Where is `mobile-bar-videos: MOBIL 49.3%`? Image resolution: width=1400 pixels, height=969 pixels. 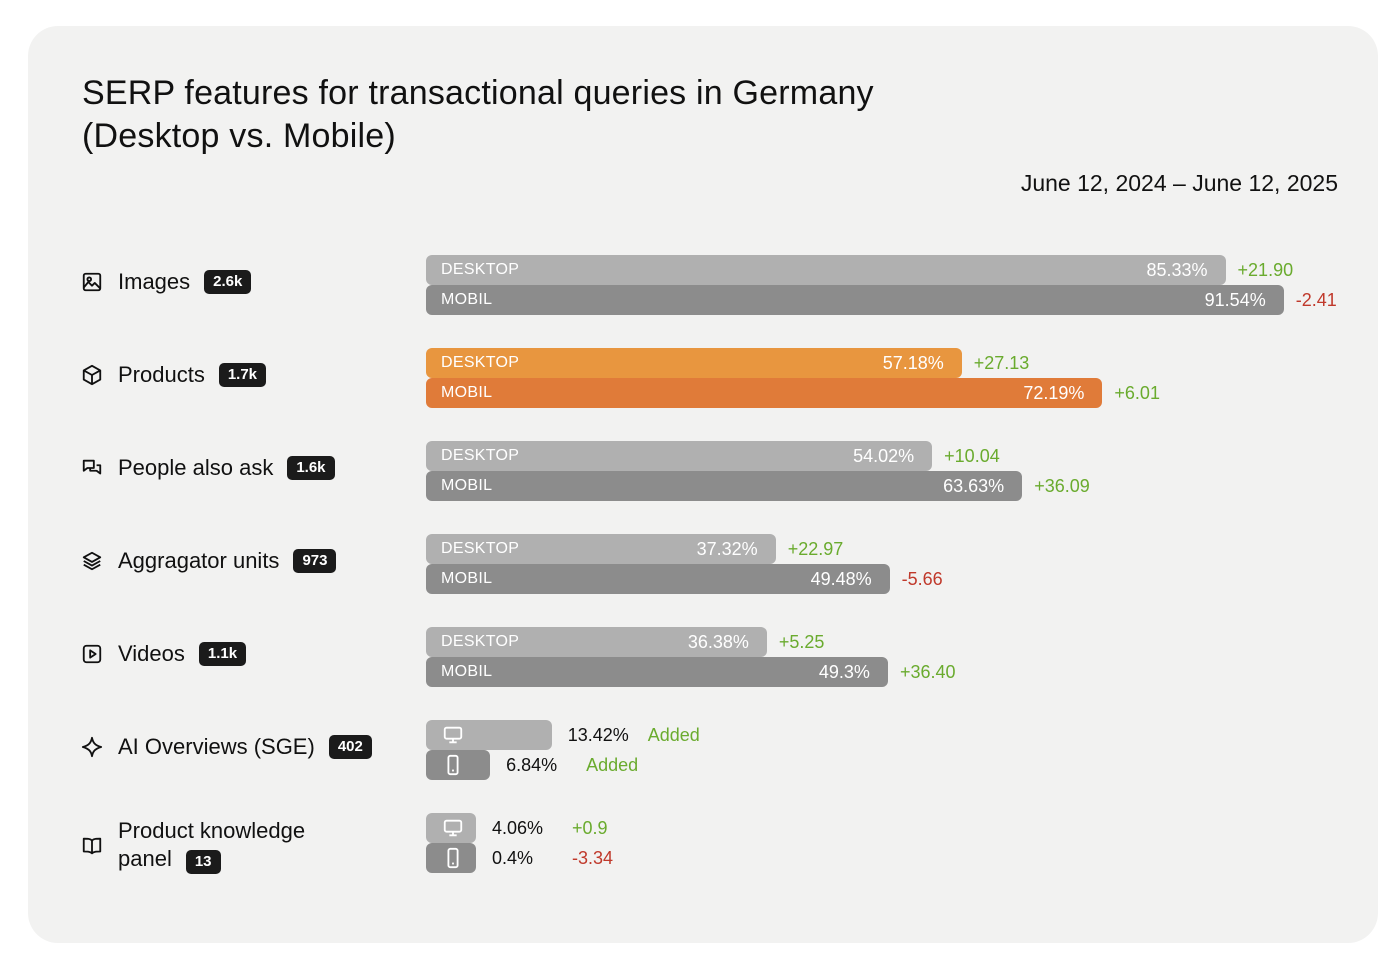
mobile-bar-videos: MOBIL 49.3% is located at coordinates (657, 672).